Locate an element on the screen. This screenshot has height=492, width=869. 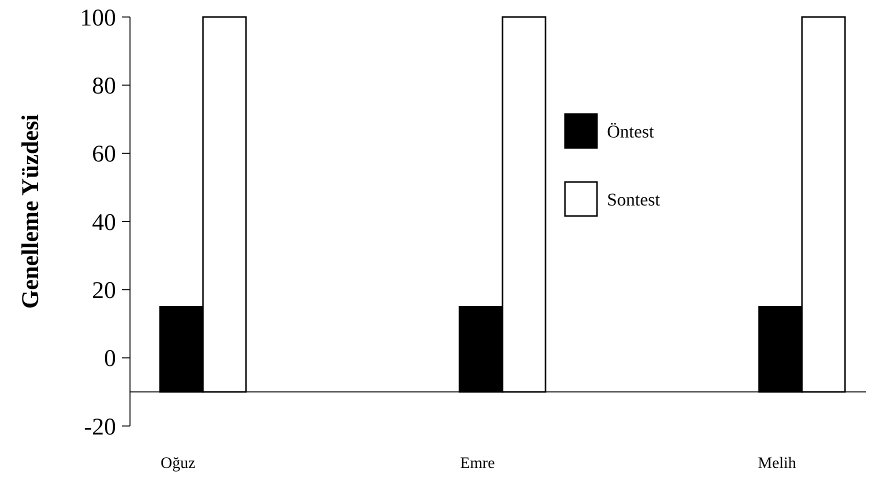
y-tick-label: 40 is located at coordinates (104, 223).